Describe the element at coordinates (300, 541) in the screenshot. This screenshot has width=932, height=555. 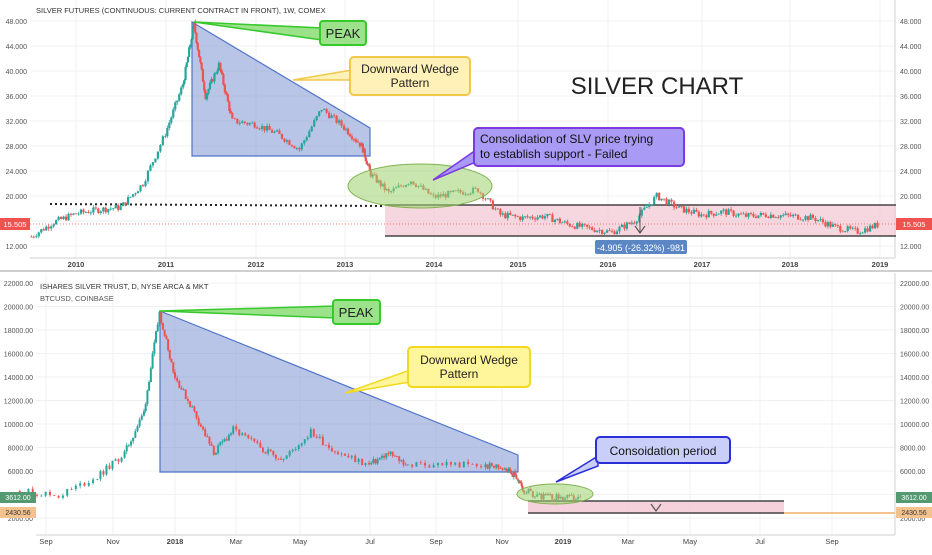
I see `x-tick-label: May` at that location.